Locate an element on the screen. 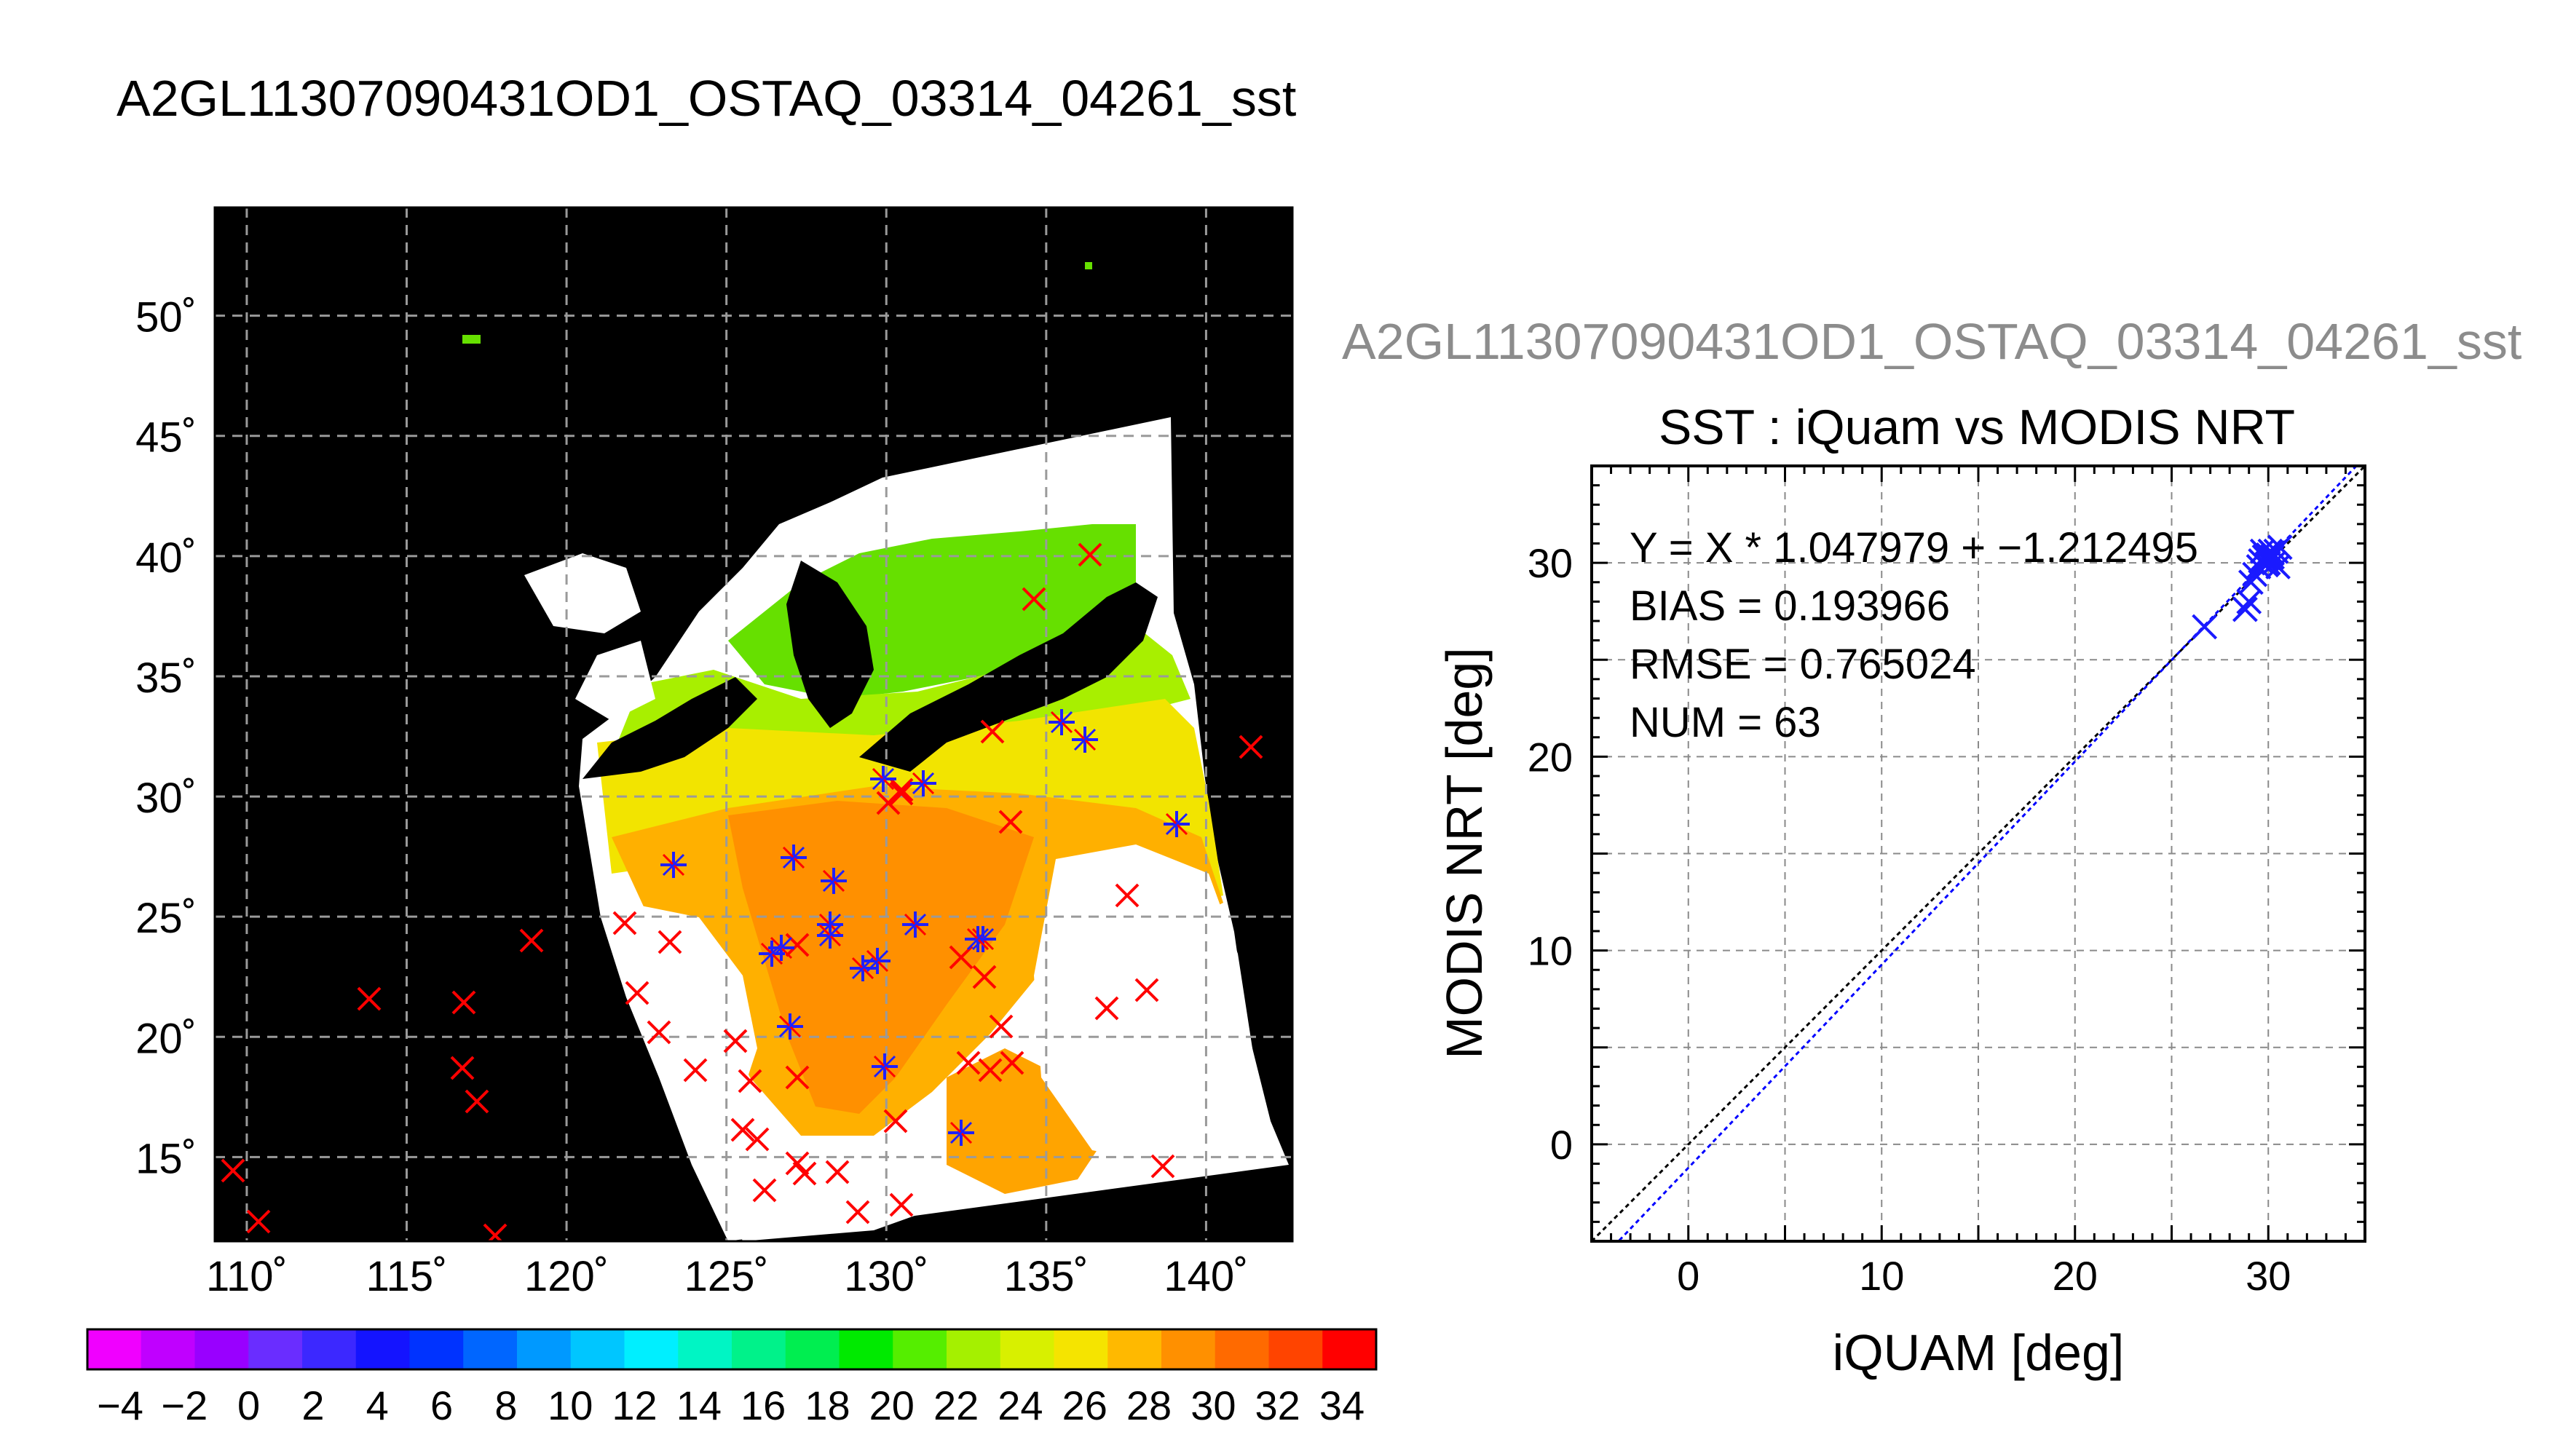  latitude-label: 40˚ is located at coordinates (166, 558).